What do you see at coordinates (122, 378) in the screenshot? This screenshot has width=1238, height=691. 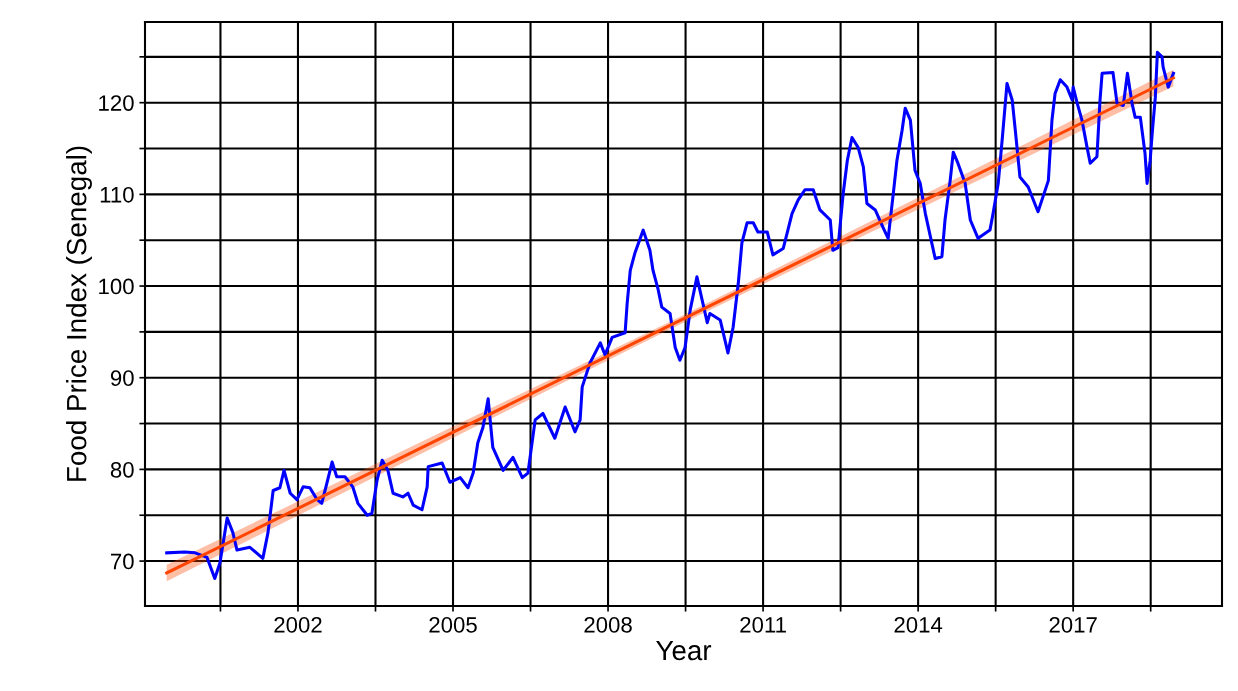 I see `y-tick-label: 90` at bounding box center [122, 378].